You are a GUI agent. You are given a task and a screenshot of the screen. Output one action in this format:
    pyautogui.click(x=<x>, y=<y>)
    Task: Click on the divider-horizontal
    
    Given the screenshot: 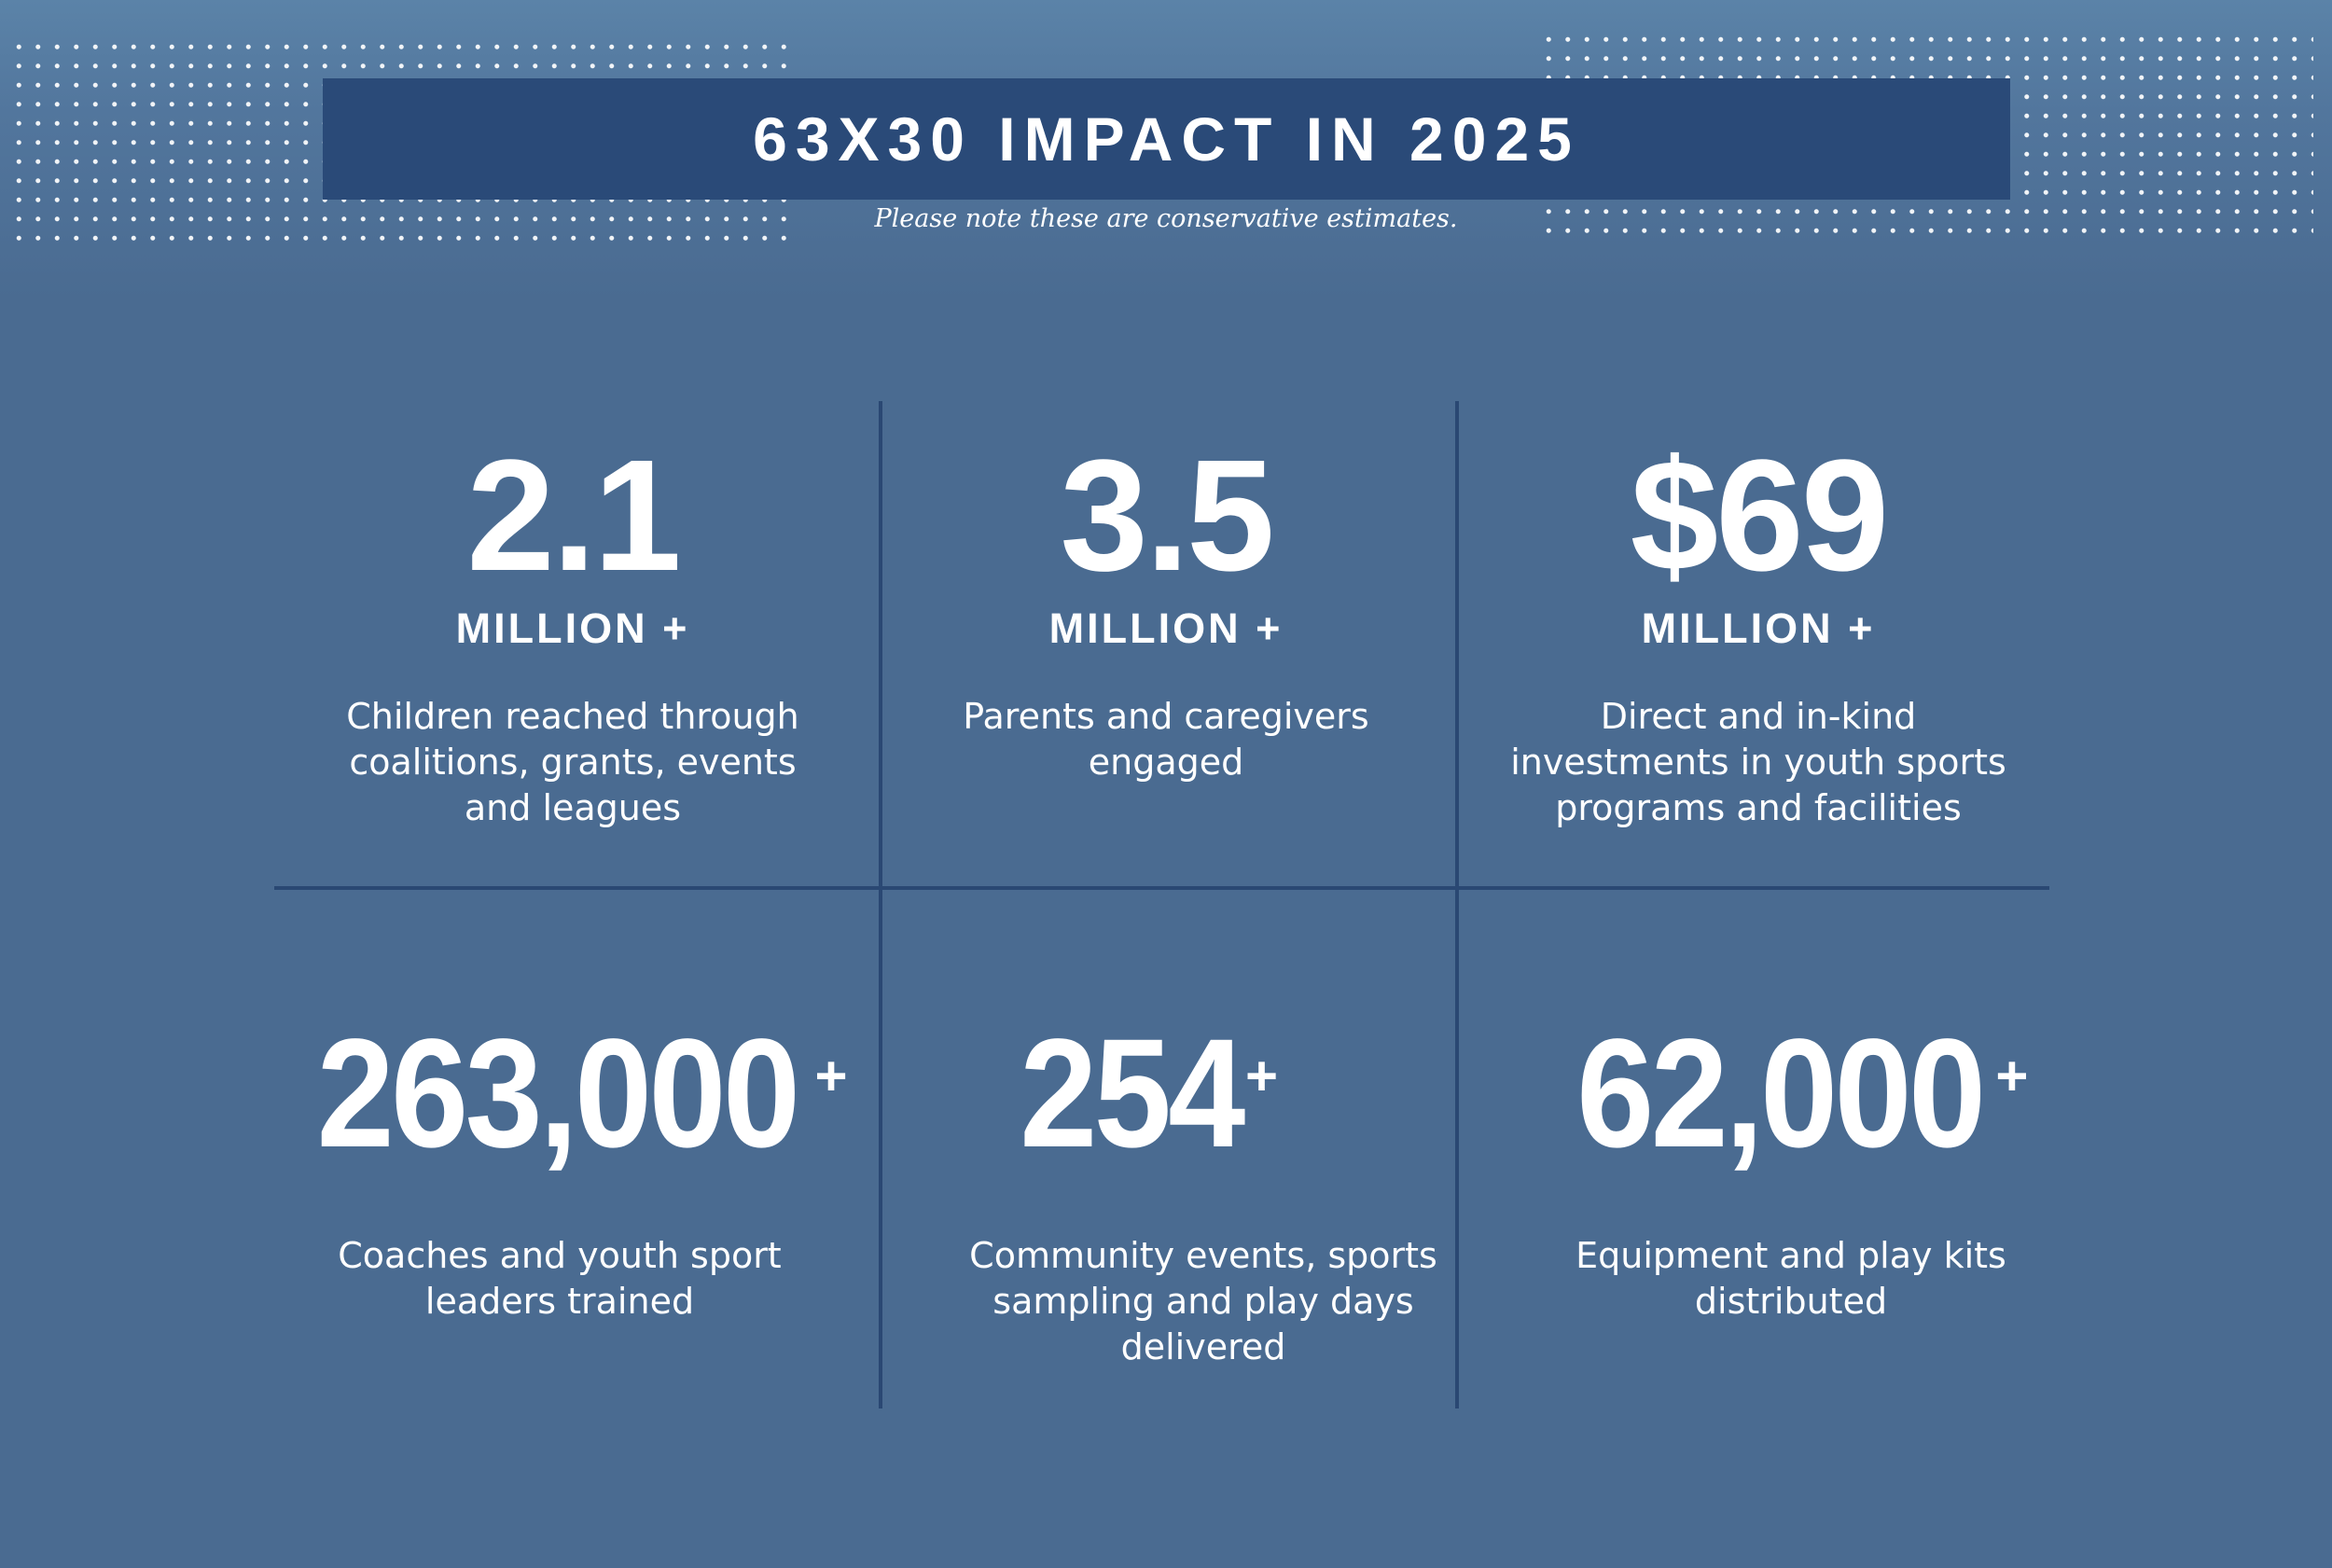 What is the action you would take?
    pyautogui.click(x=1161, y=888)
    